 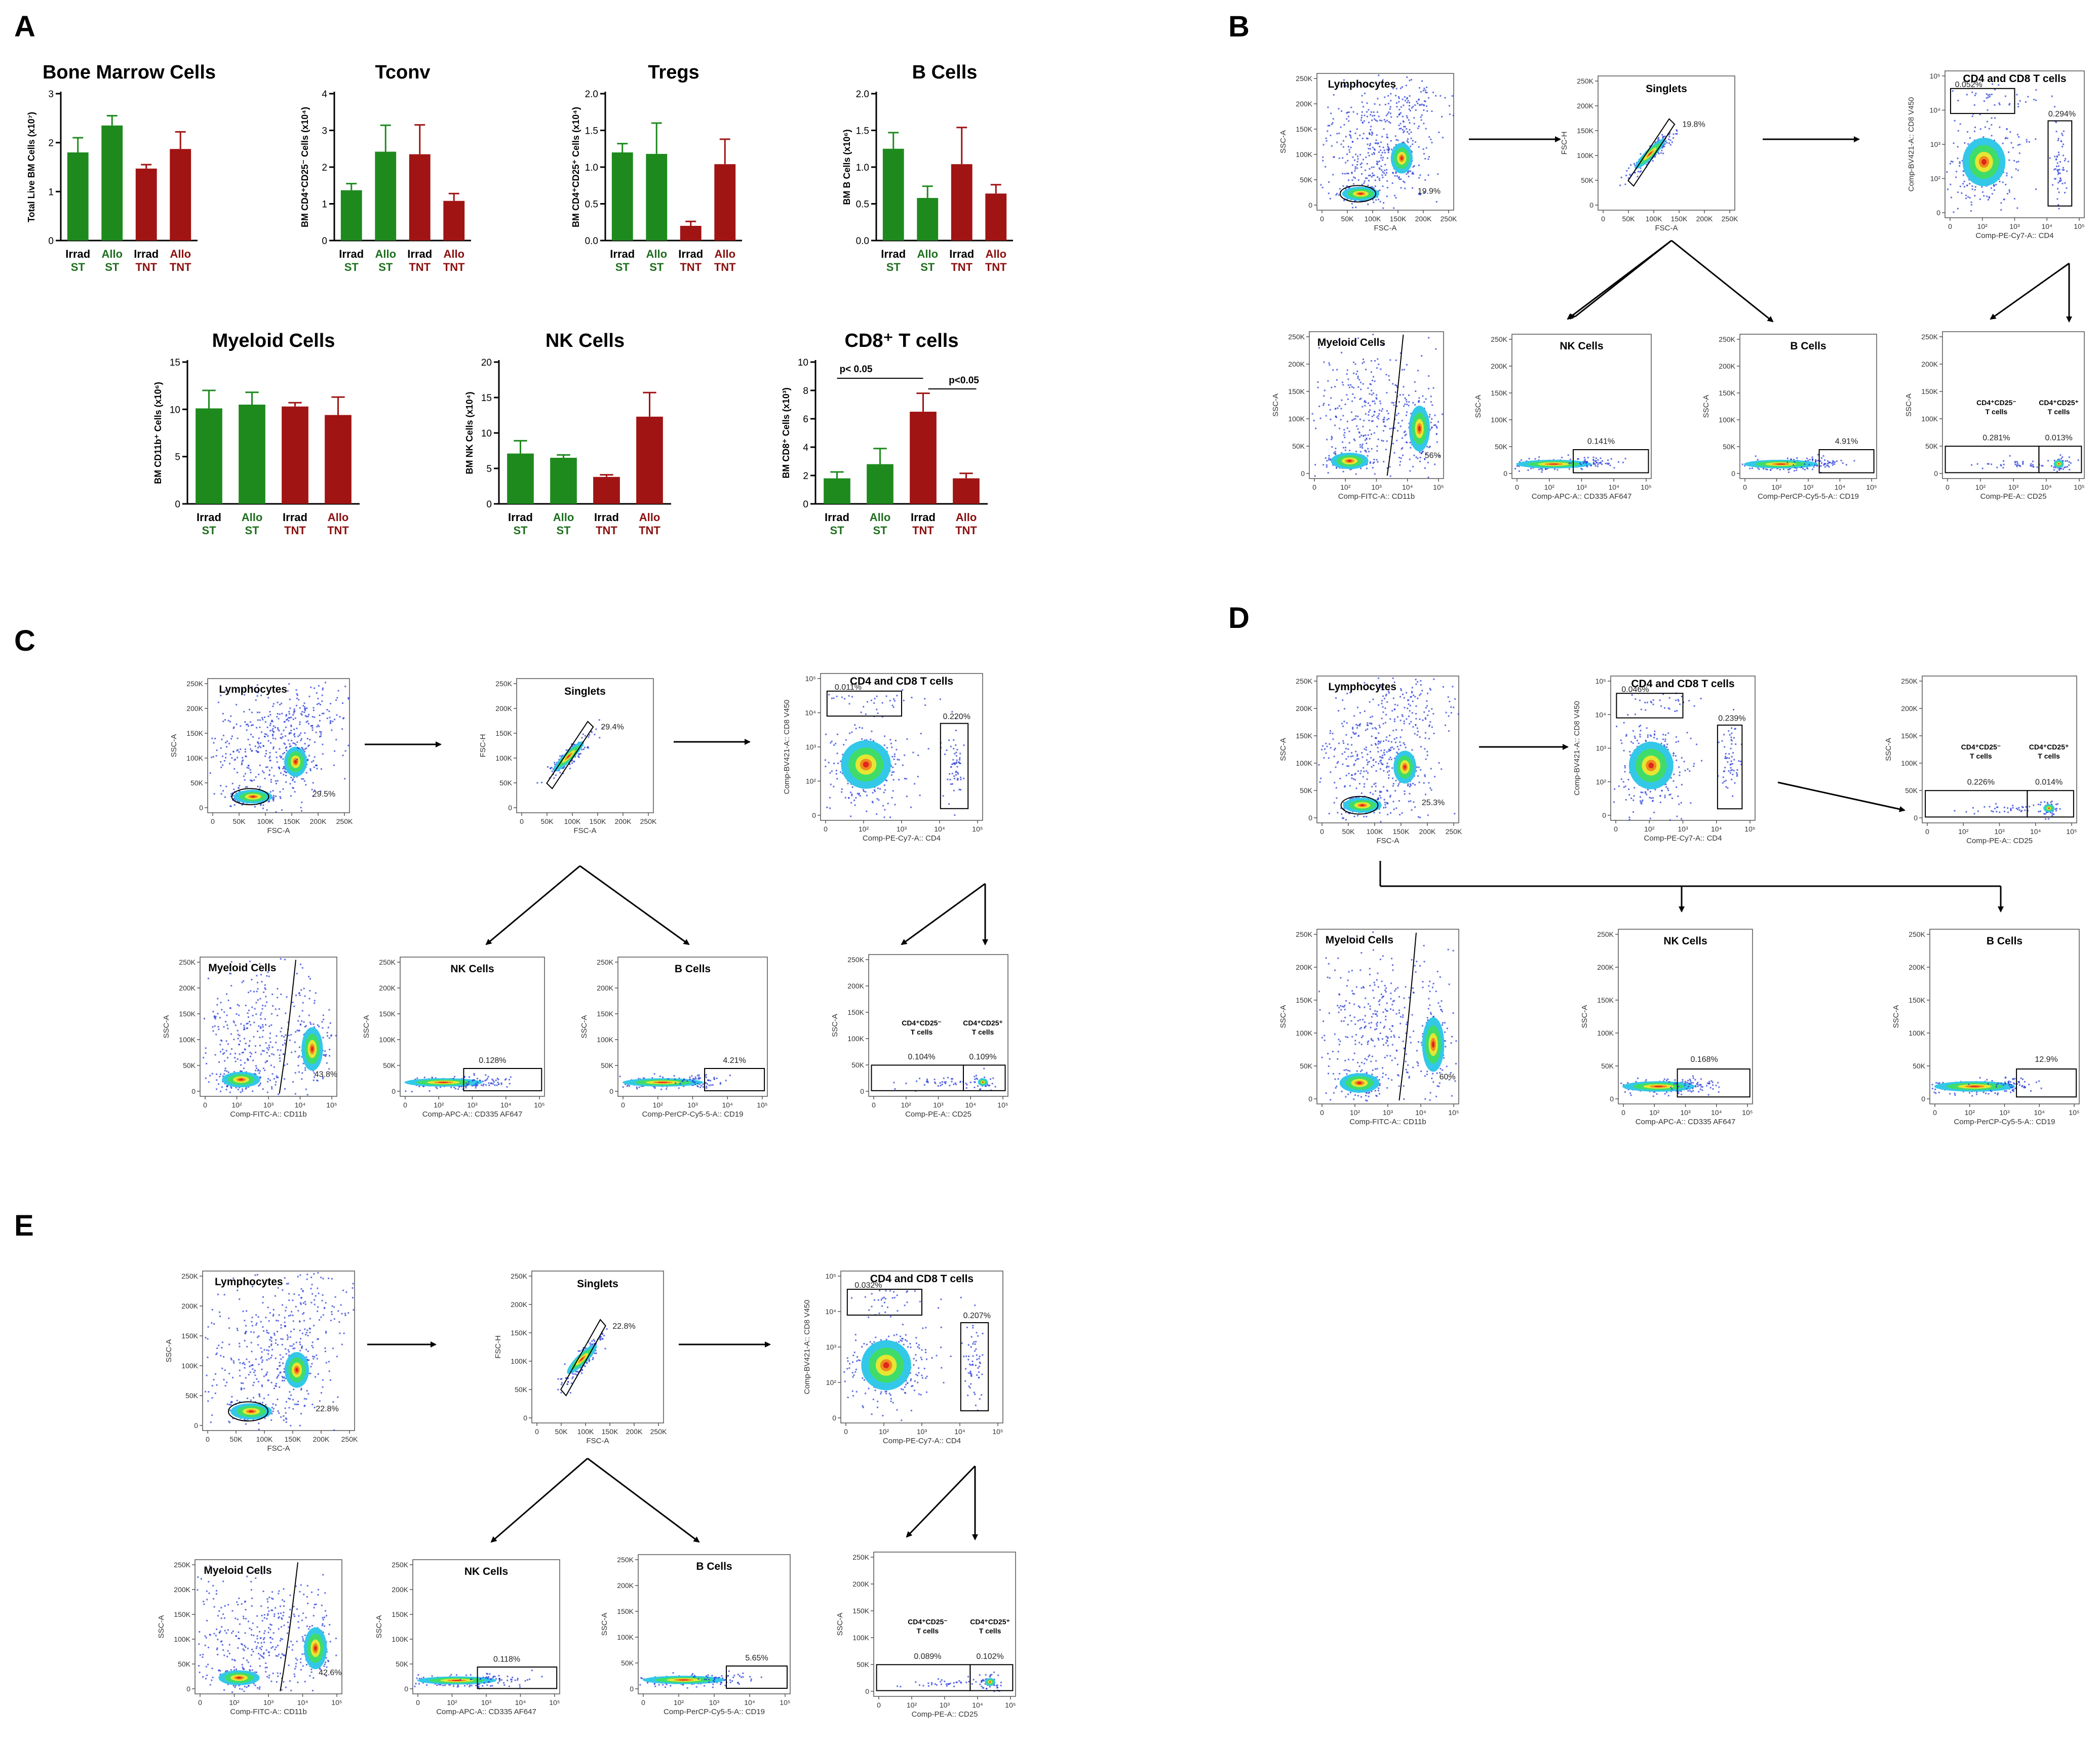 I want to click on x-tick-label: 10³, so click(x=938, y=1105).